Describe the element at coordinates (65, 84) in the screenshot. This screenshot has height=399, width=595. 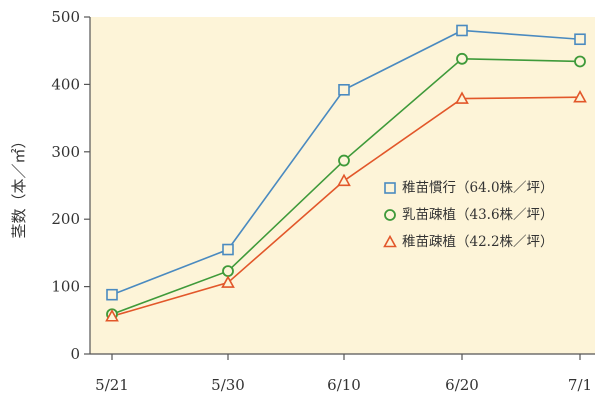
I see `y-tick-label: 400` at that location.